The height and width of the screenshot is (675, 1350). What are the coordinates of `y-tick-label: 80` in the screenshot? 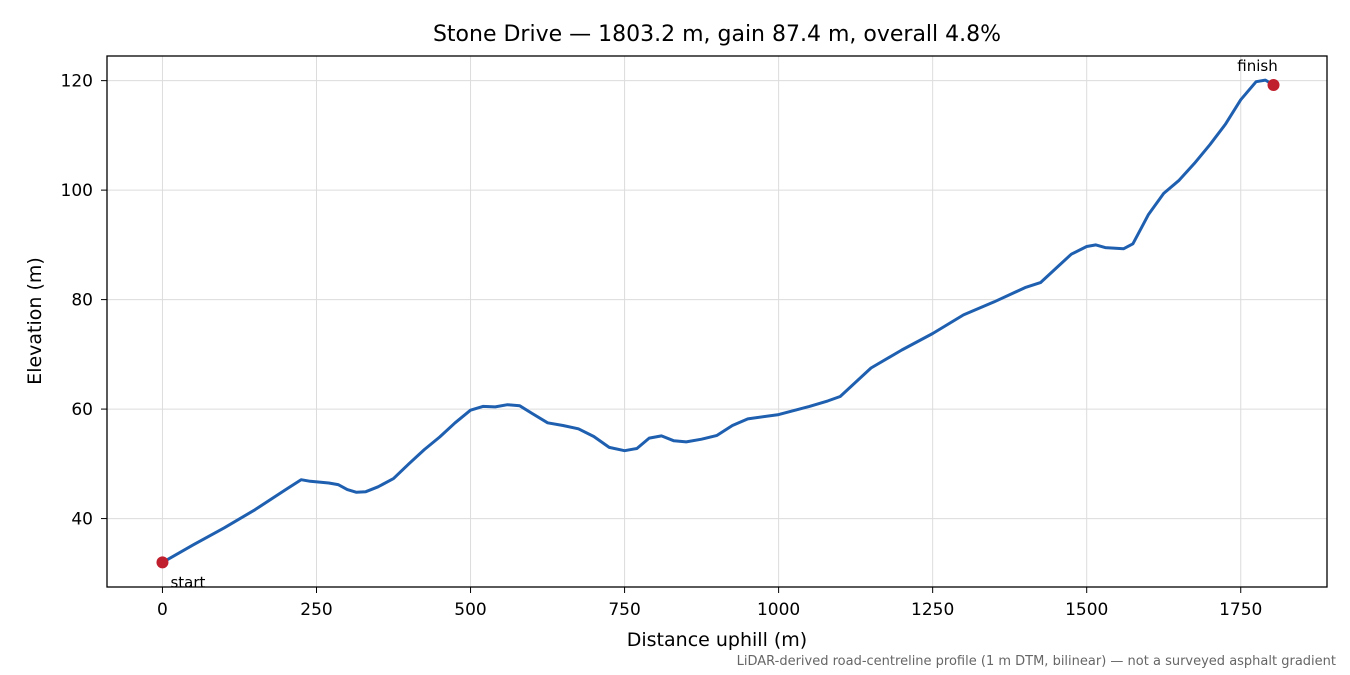 It's located at (82, 301).